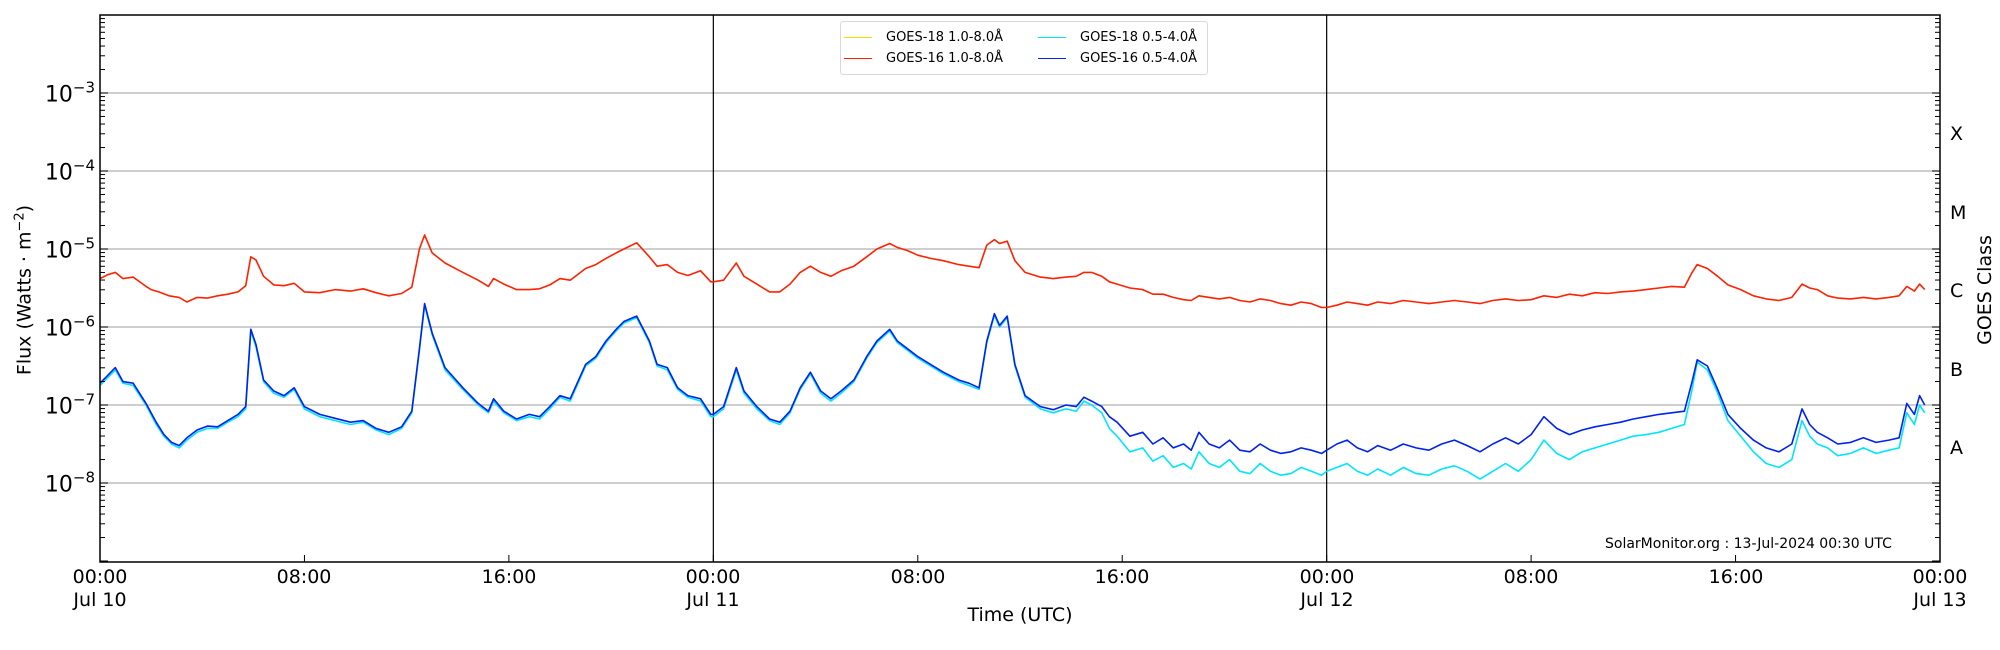 The height and width of the screenshot is (650, 2000). I want to click on legend-swatch-red, so click(858, 58).